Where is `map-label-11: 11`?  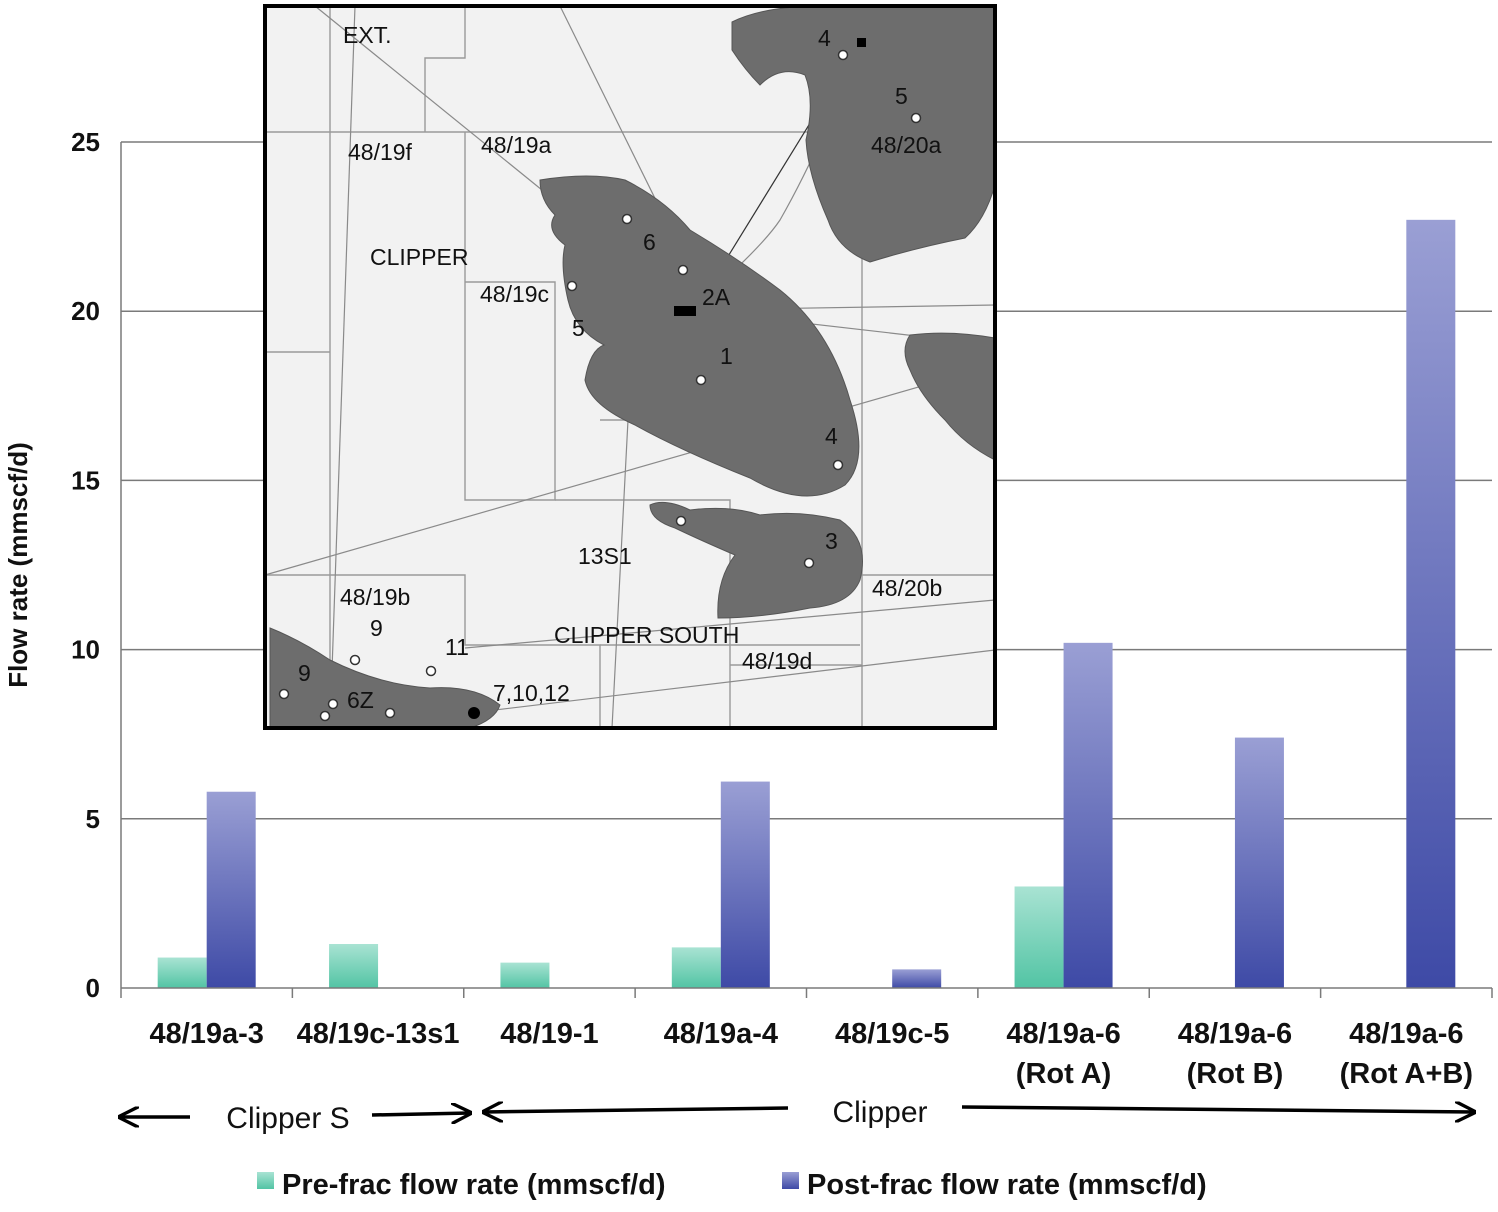
map-label-11: 11 is located at coordinates (457, 647).